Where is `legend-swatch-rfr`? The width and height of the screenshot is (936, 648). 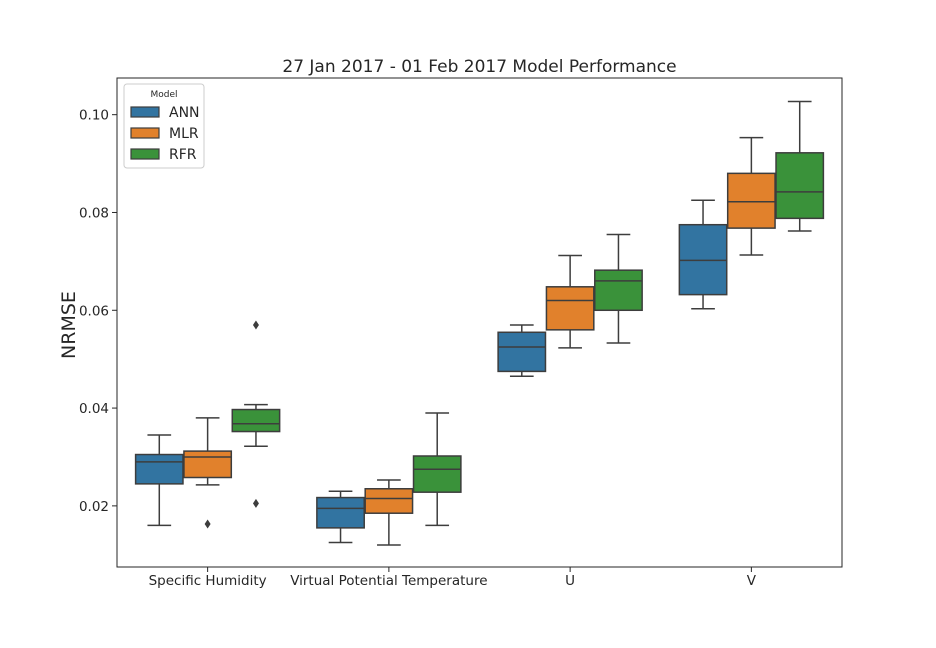
legend-swatch-rfr is located at coordinates (145, 154).